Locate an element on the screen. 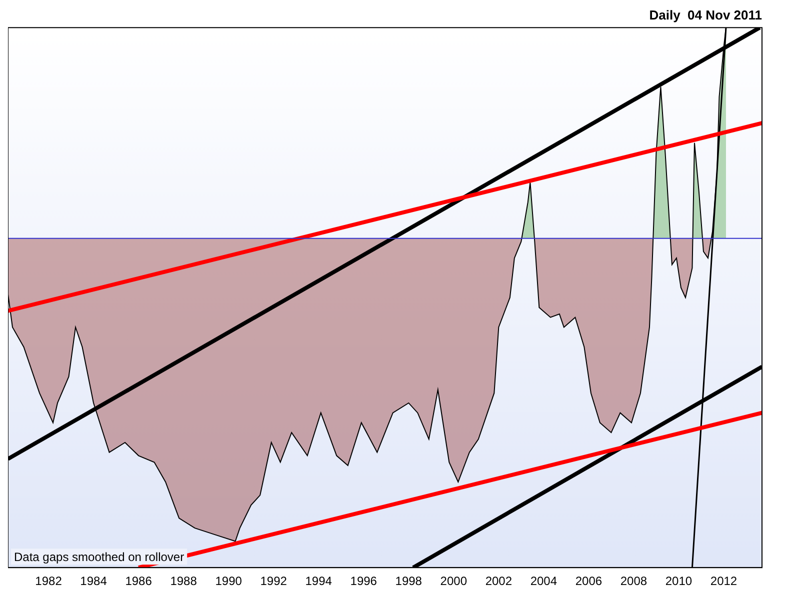  x-tick-label: 2010 is located at coordinates (678, 581).